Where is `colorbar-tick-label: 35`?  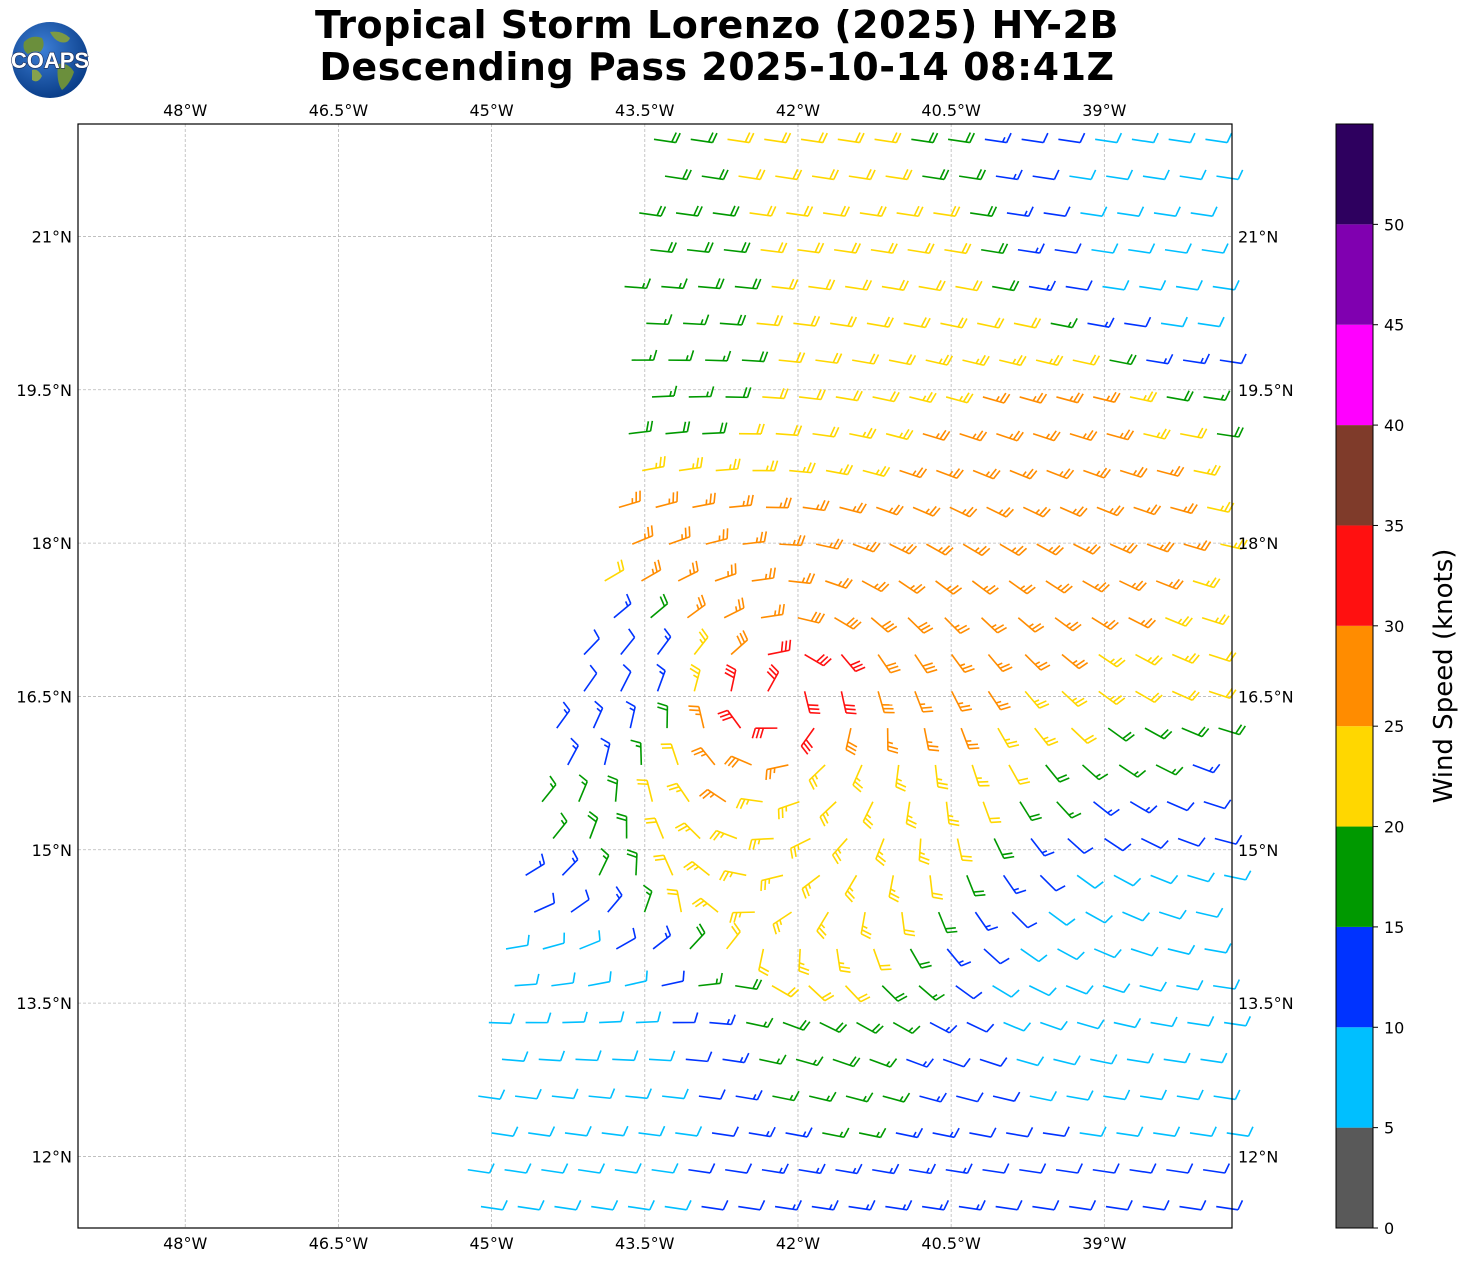
colorbar-tick-label: 35 is located at coordinates (1394, 525).